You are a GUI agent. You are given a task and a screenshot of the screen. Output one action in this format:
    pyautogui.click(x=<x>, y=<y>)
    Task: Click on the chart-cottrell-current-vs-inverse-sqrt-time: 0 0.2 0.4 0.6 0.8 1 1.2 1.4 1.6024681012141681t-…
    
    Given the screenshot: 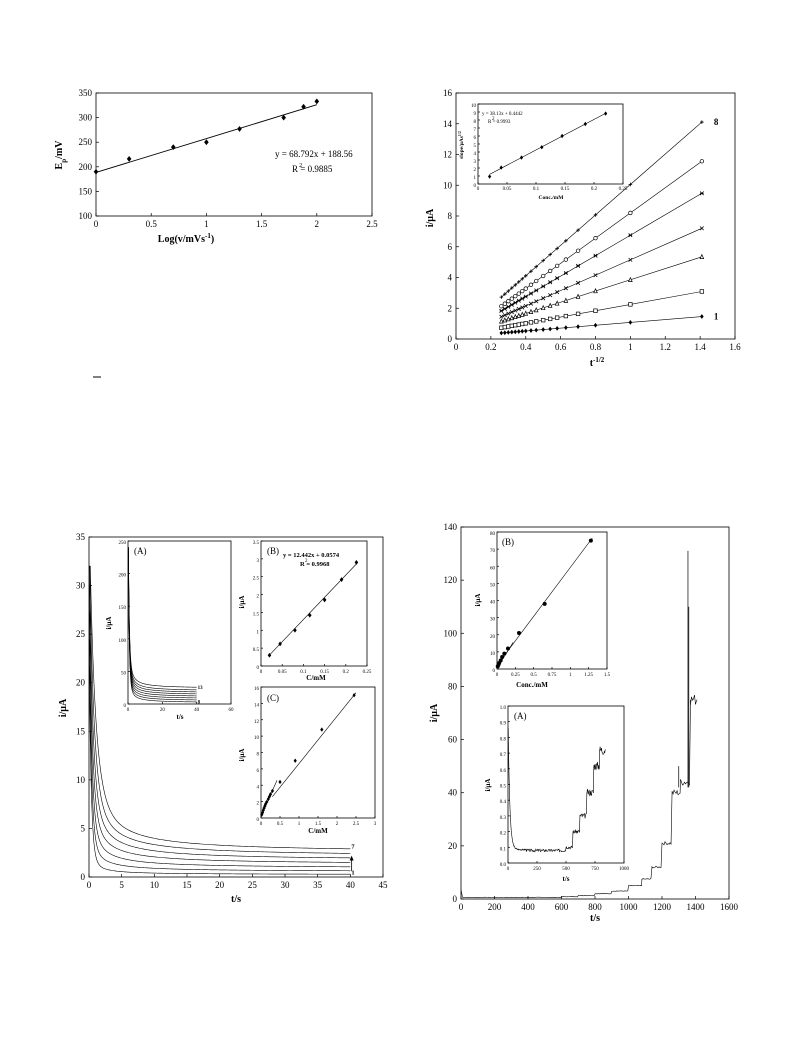 What is the action you would take?
    pyautogui.click(x=583, y=228)
    